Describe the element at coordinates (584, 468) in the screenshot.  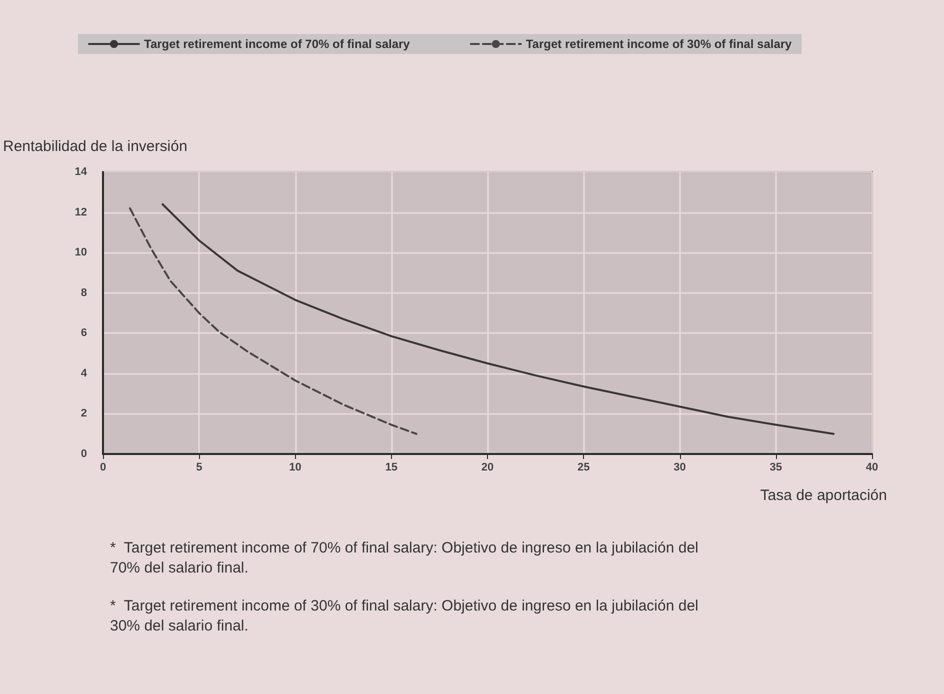
I see `x-tick-label: 25` at that location.